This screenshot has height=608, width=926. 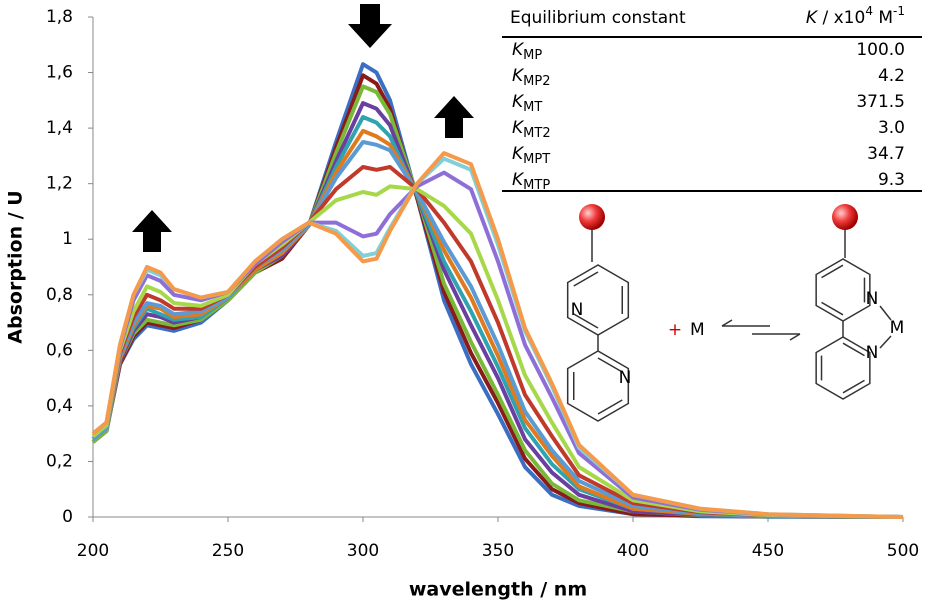 I want to click on k-subscript: MPT, so click(x=536, y=159).